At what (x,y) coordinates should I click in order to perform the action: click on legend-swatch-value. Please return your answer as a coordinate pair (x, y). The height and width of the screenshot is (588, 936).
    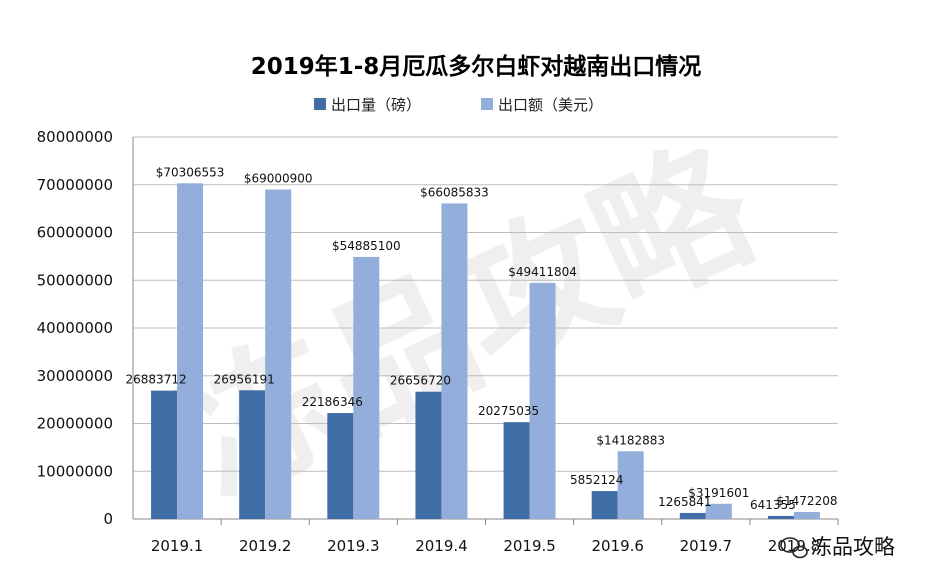
    Looking at the image, I should click on (487, 104).